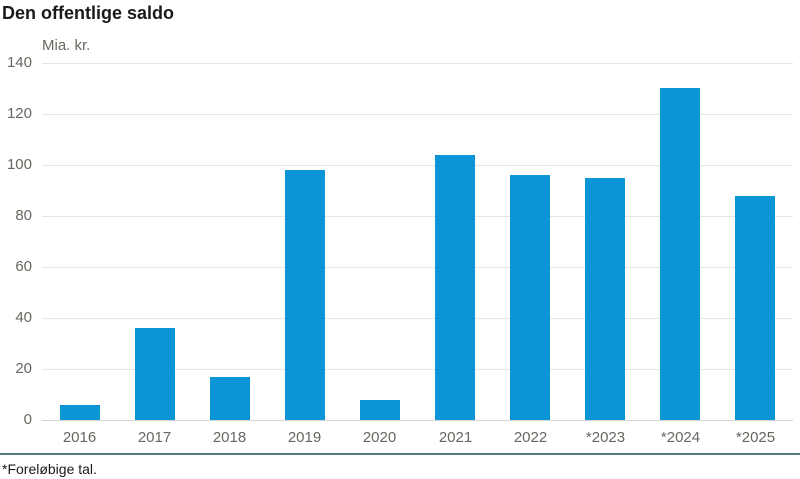 The height and width of the screenshot is (479, 800). Describe the element at coordinates (304, 437) in the screenshot. I see `x-tick-label: 2019` at that location.